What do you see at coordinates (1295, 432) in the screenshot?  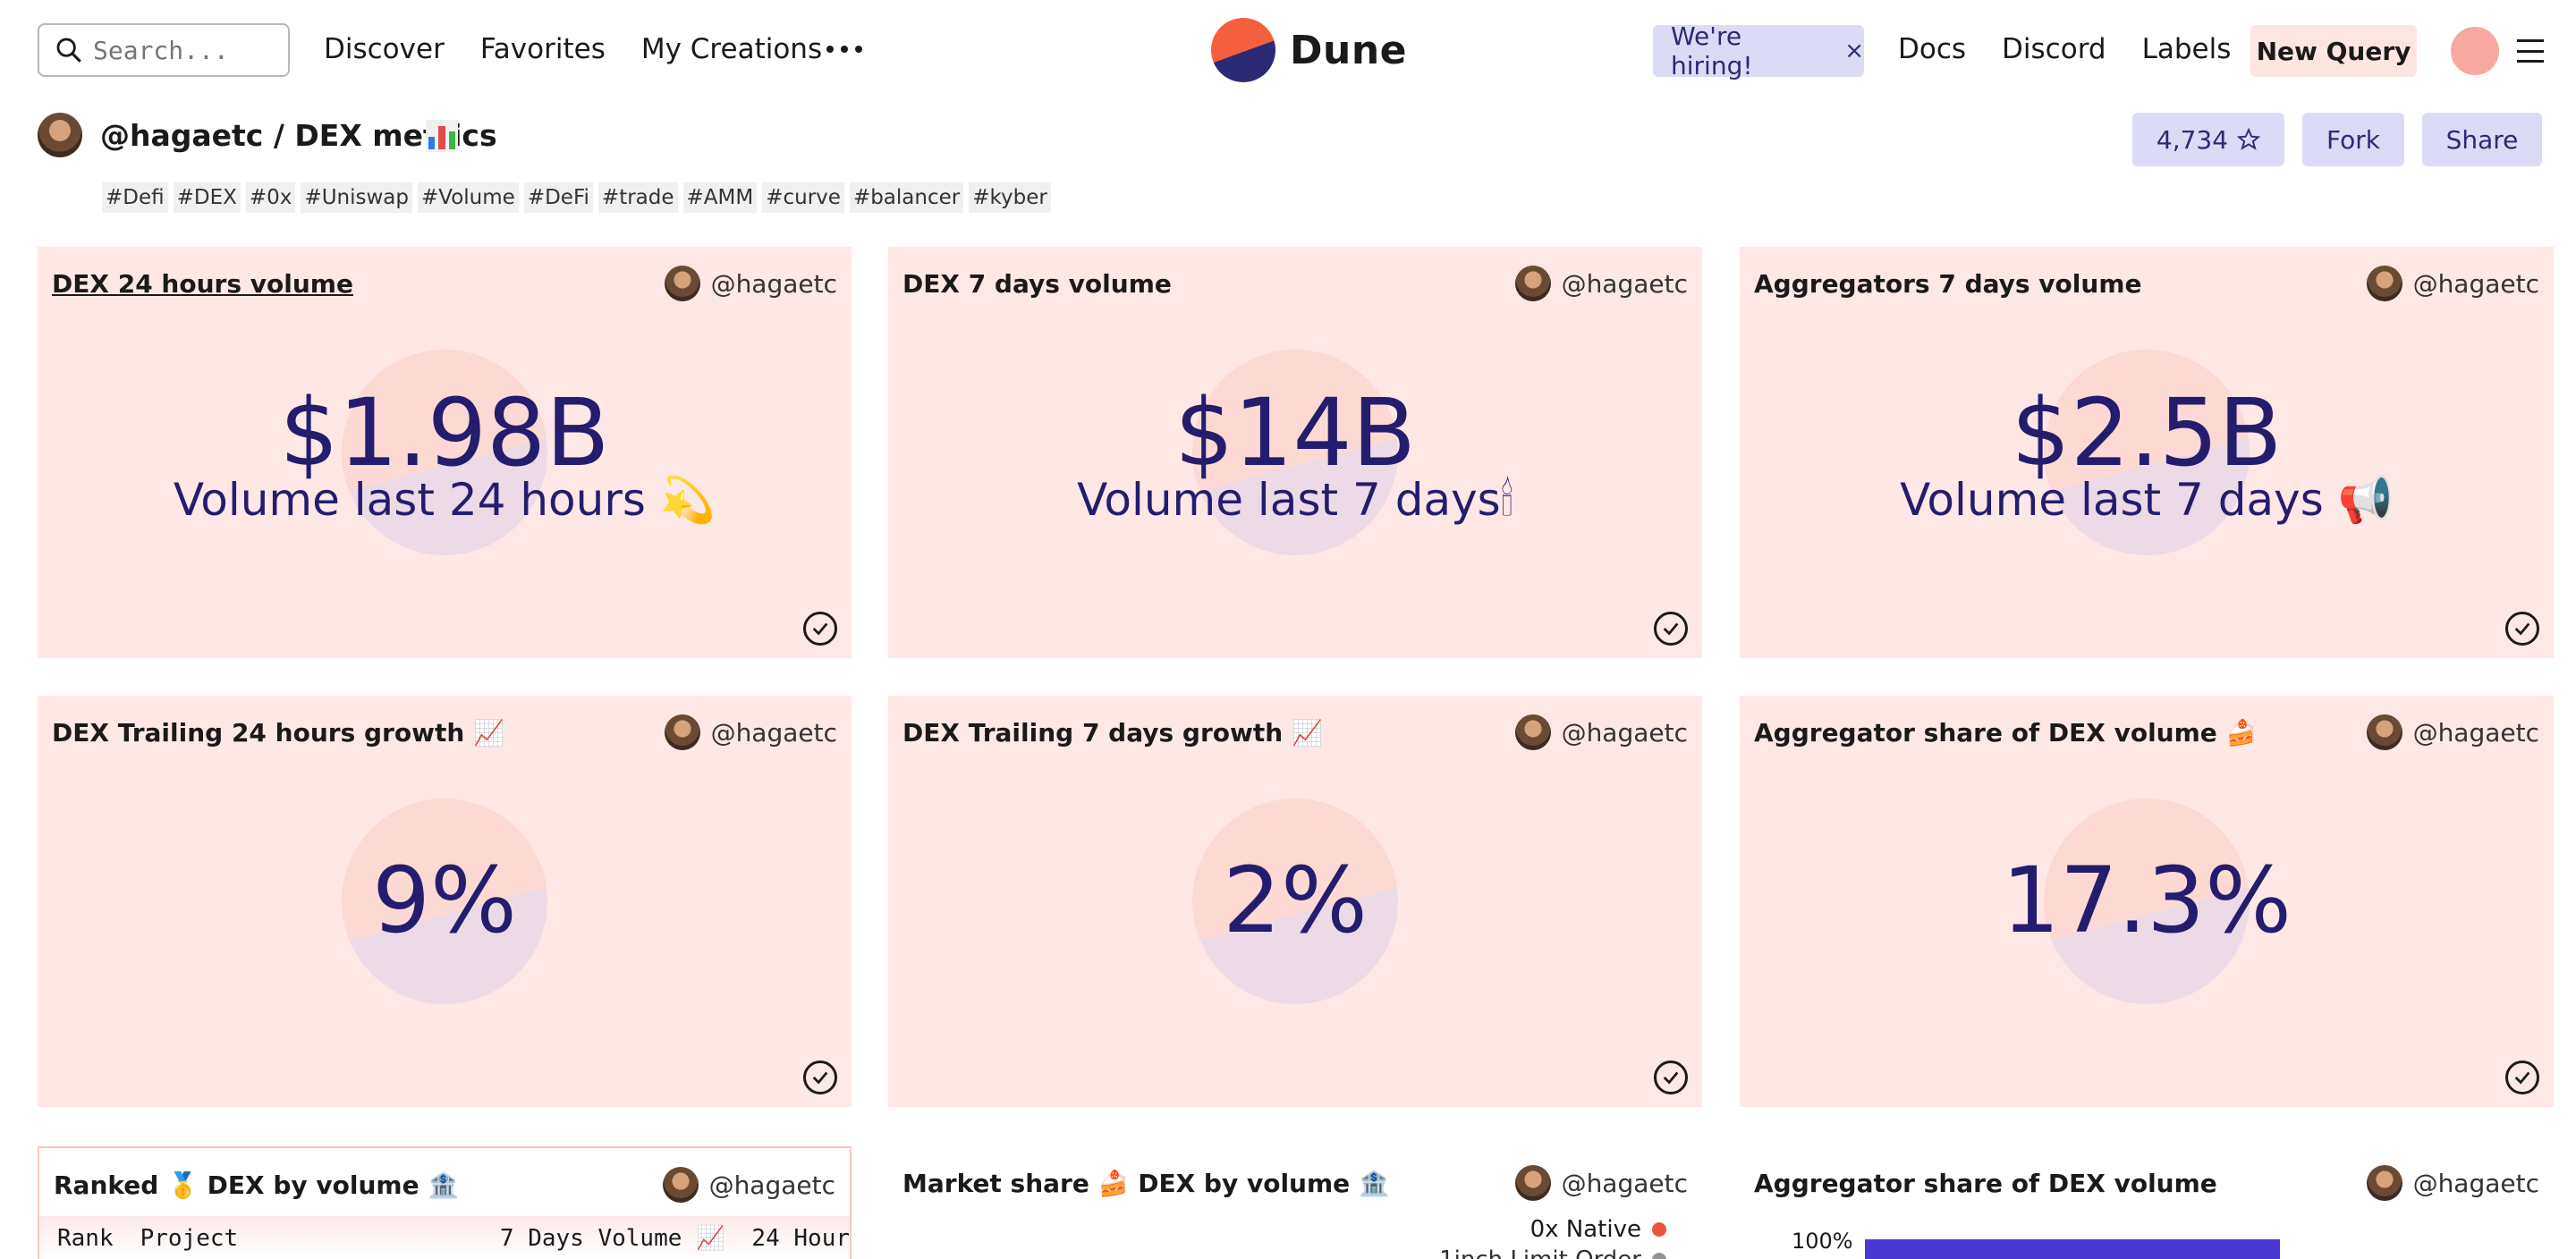 I see `counter-value: $14B` at bounding box center [1295, 432].